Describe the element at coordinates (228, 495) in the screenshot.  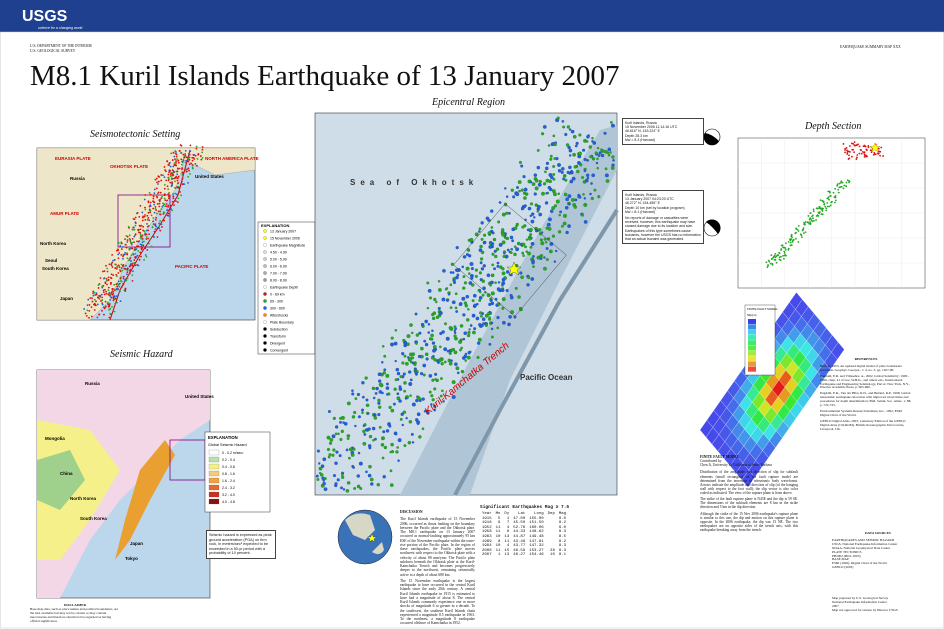
I see `legend-item: 3.2 - 4.0` at that location.